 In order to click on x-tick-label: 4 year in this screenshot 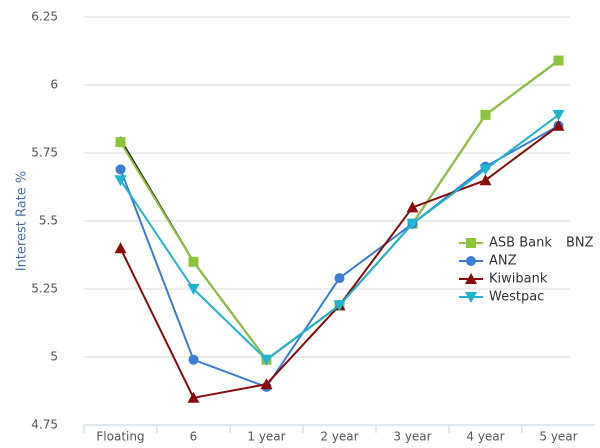, I will do `click(485, 437)`.